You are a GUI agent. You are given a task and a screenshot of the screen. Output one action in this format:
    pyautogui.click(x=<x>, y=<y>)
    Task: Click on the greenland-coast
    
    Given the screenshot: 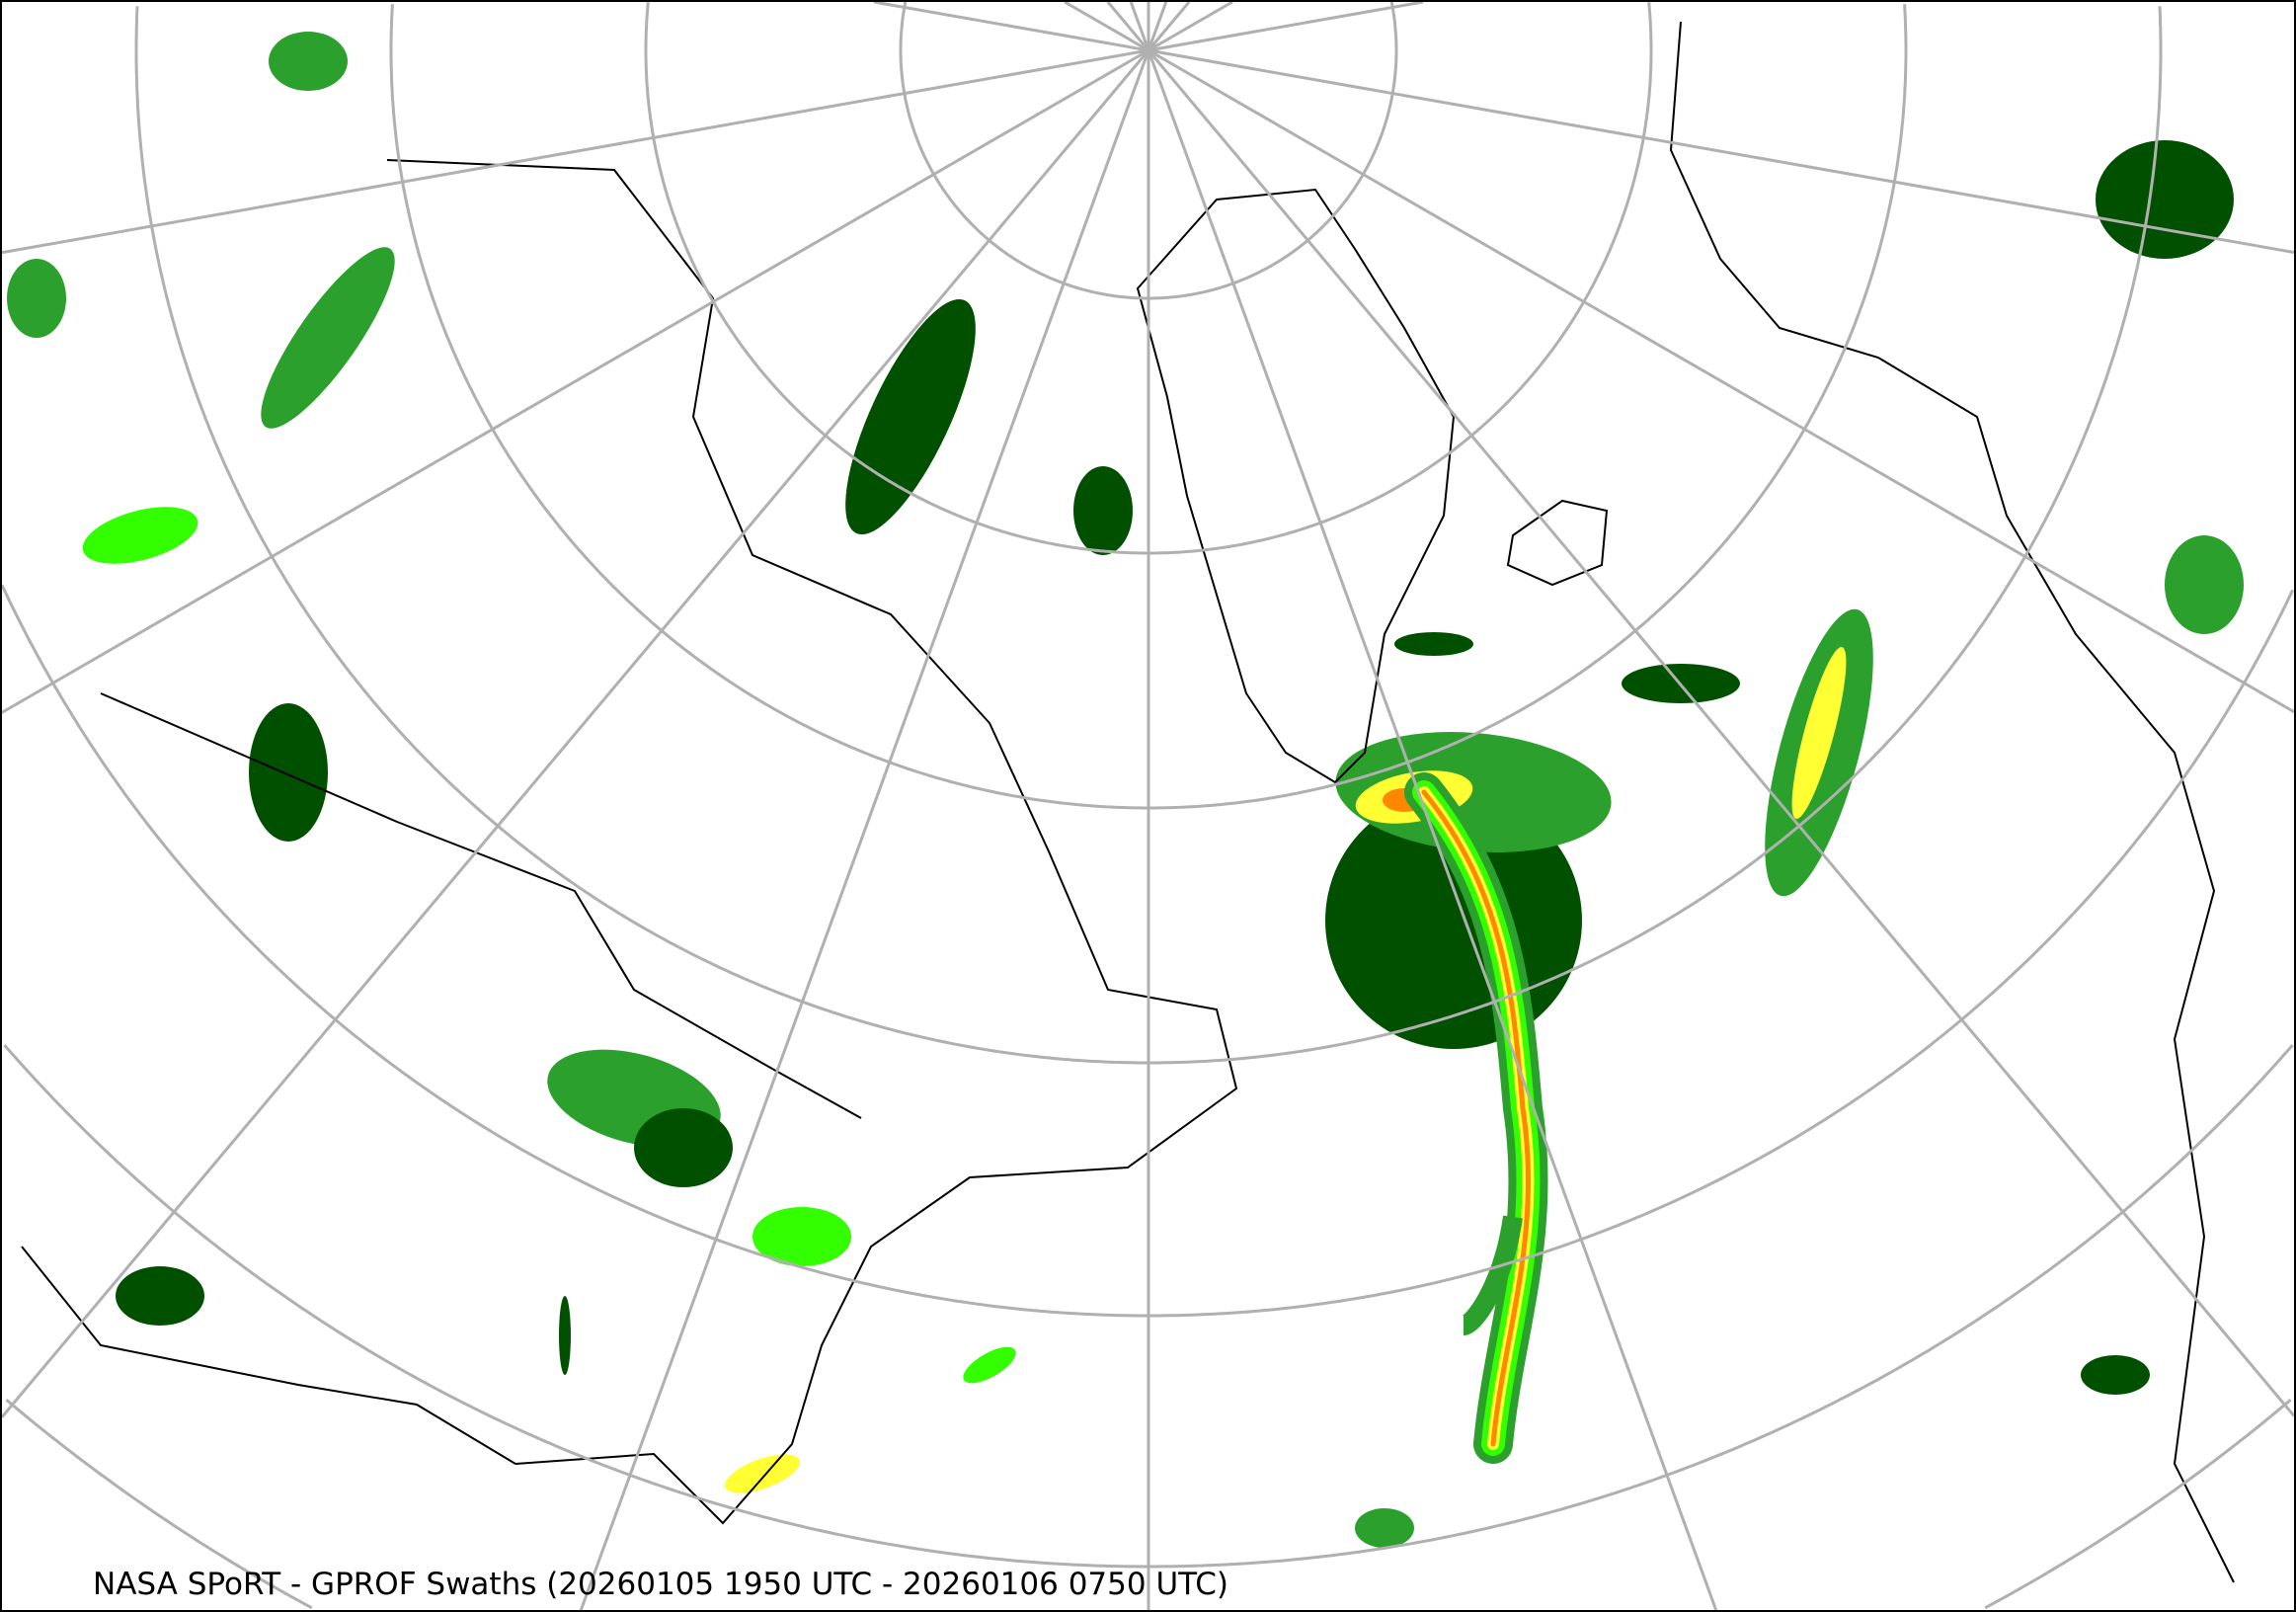 What is the action you would take?
    pyautogui.click(x=1296, y=486)
    